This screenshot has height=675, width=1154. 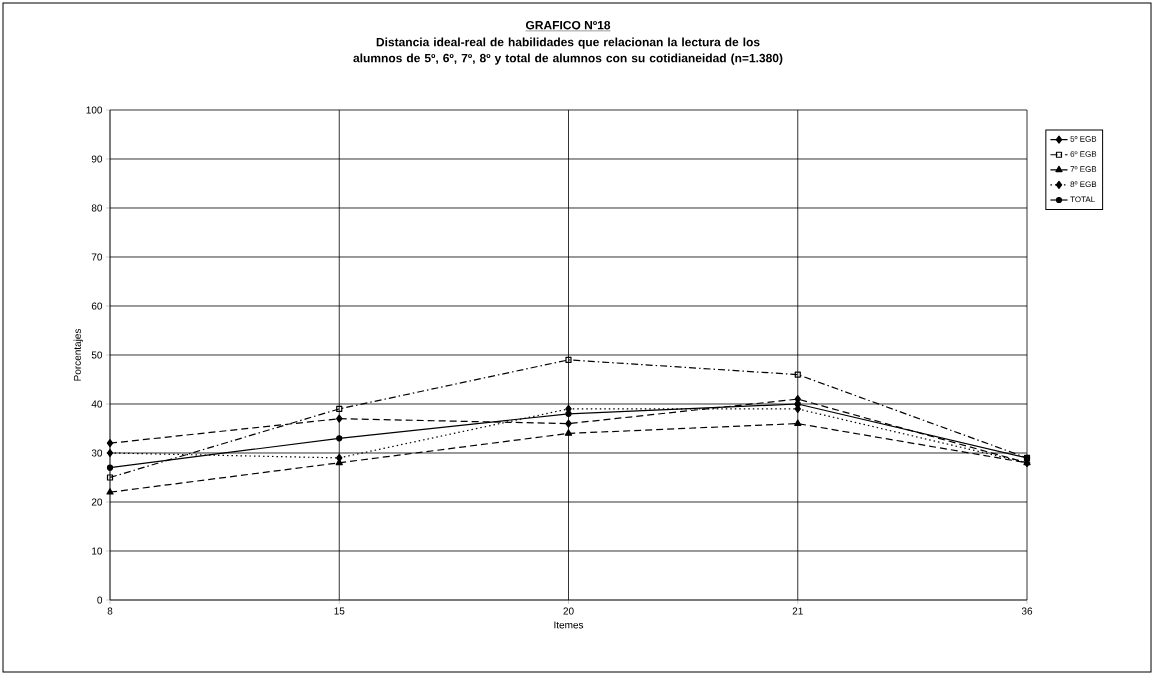 I want to click on x-tick-label: 36, so click(x=1027, y=611).